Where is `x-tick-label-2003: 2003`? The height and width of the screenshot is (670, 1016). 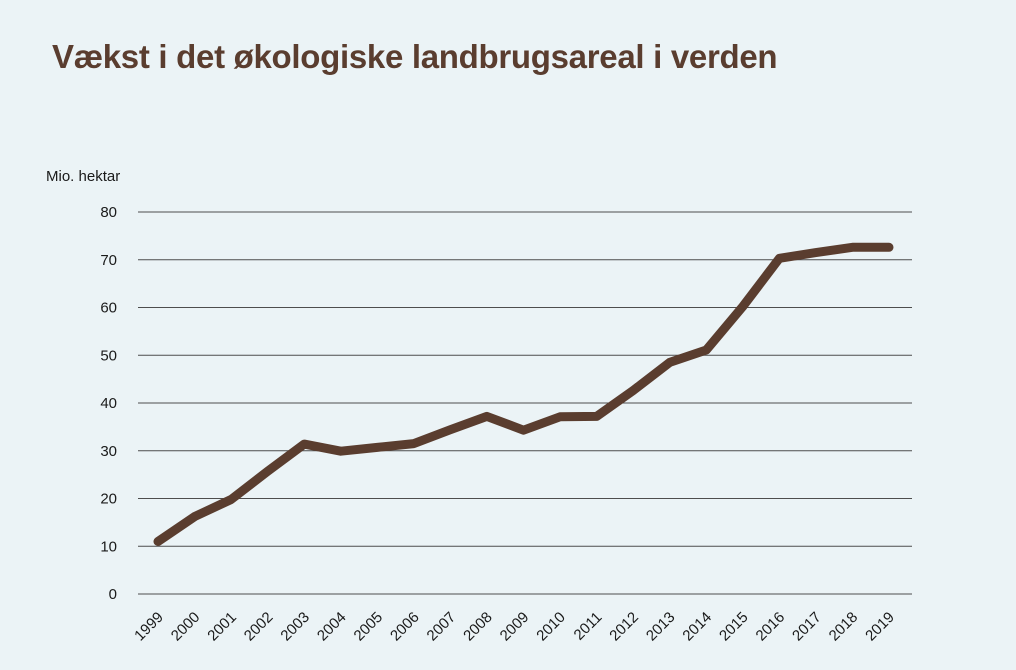
x-tick-label-2003: 2003 is located at coordinates (295, 627).